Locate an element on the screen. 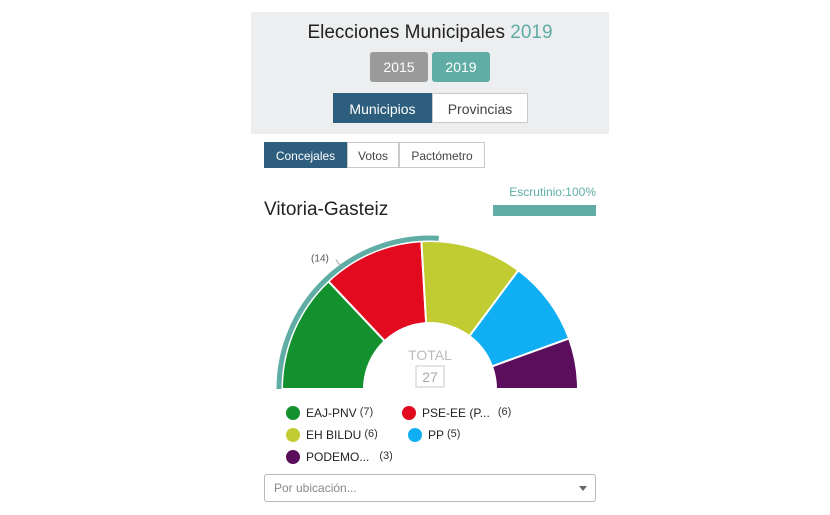 The width and height of the screenshot is (830, 515). legend-name: EAJ-PNV is located at coordinates (331, 412).